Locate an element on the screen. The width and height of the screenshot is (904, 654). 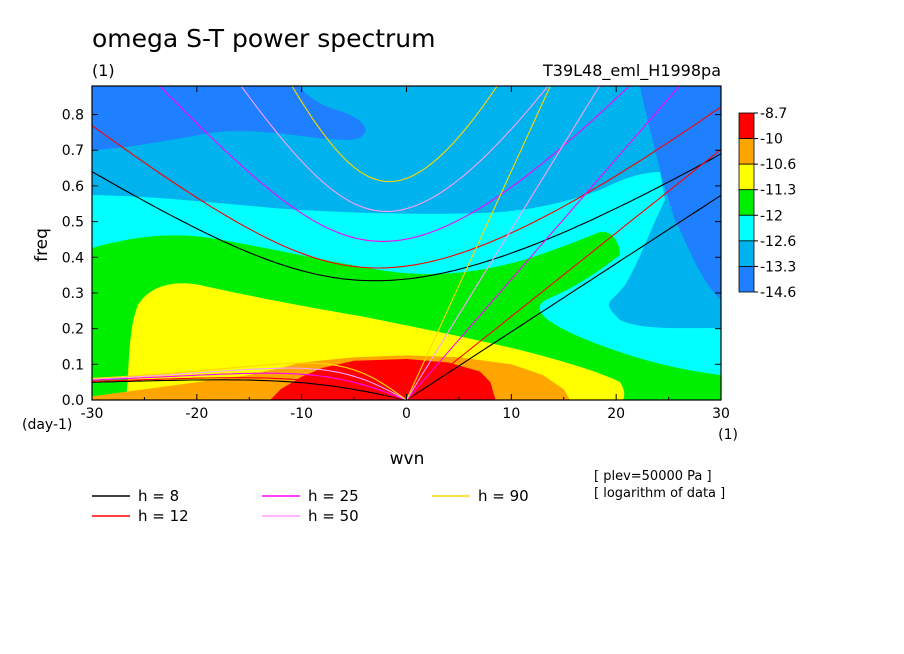
y-unit-label: (day-1) is located at coordinates (47, 425).